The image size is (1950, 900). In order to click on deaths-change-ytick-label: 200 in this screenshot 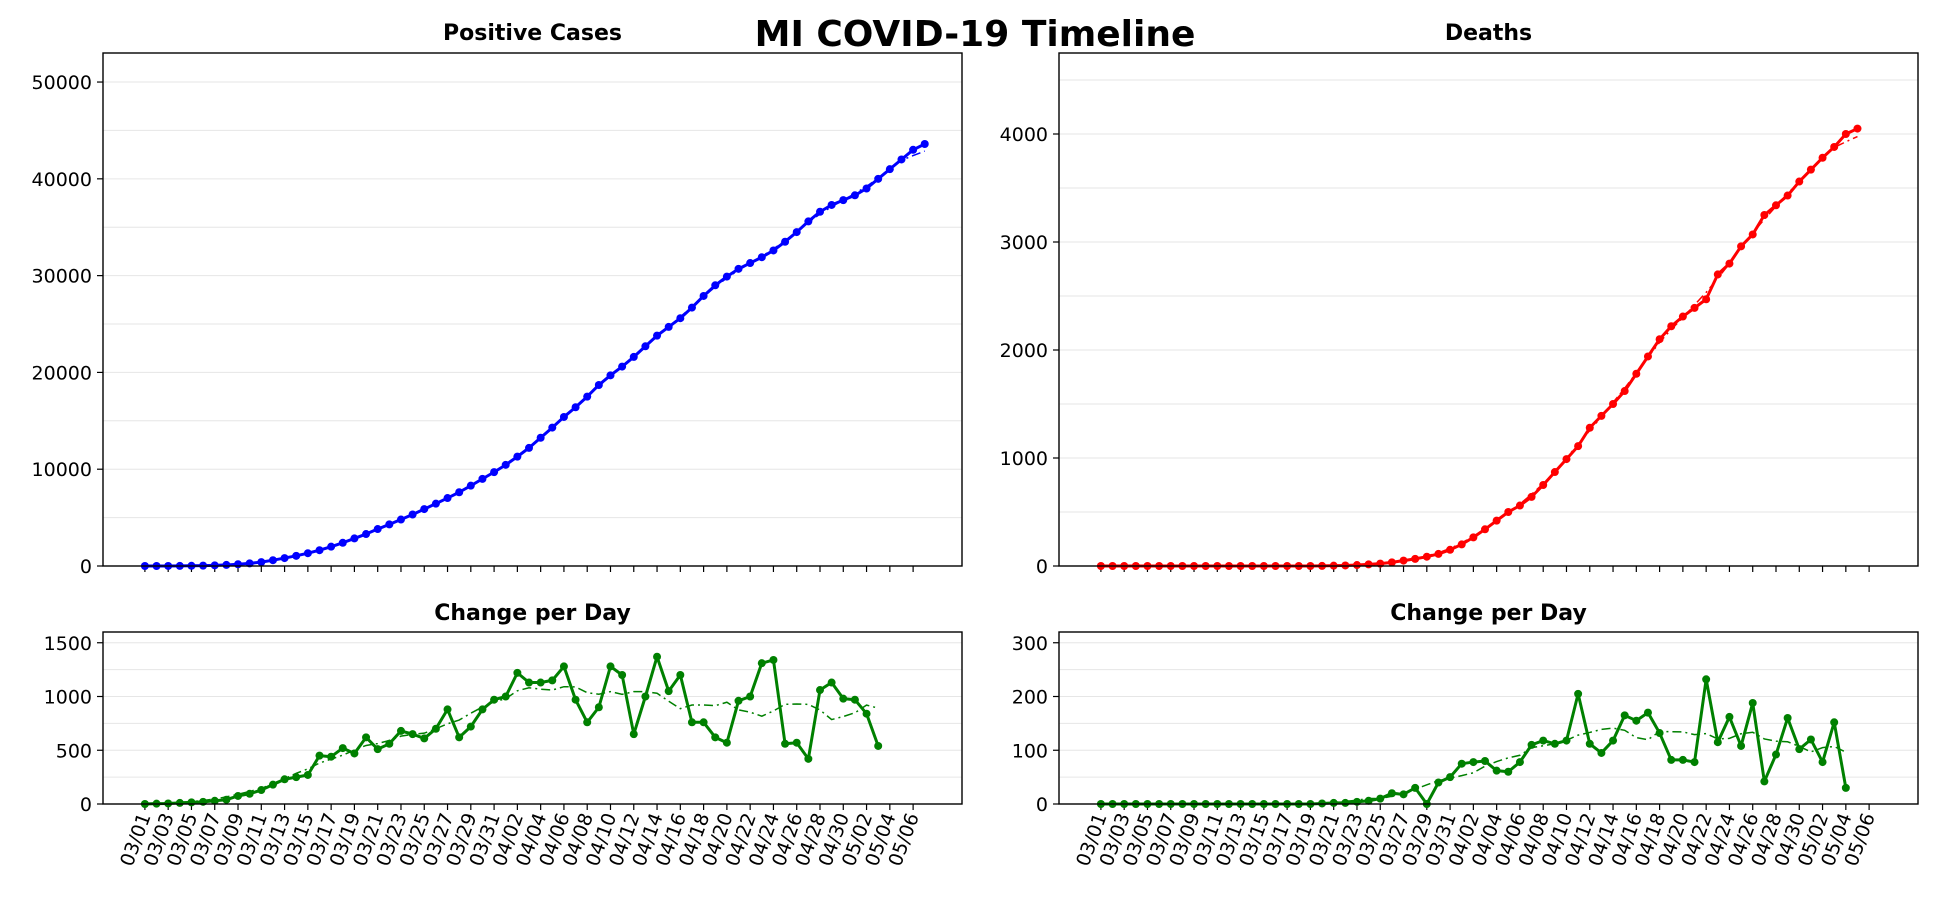, I will do `click(1030, 698)`.